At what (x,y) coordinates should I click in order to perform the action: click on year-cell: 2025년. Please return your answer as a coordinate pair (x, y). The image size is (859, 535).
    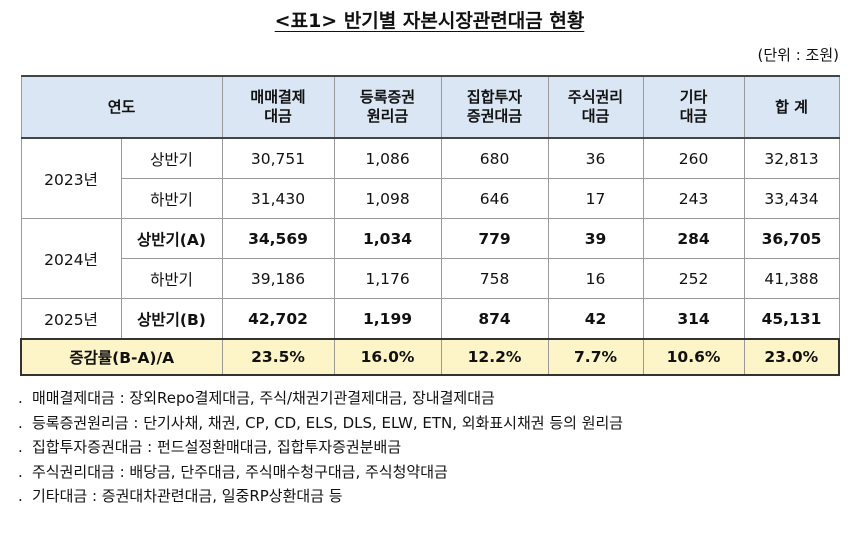
    Looking at the image, I should click on (71, 319).